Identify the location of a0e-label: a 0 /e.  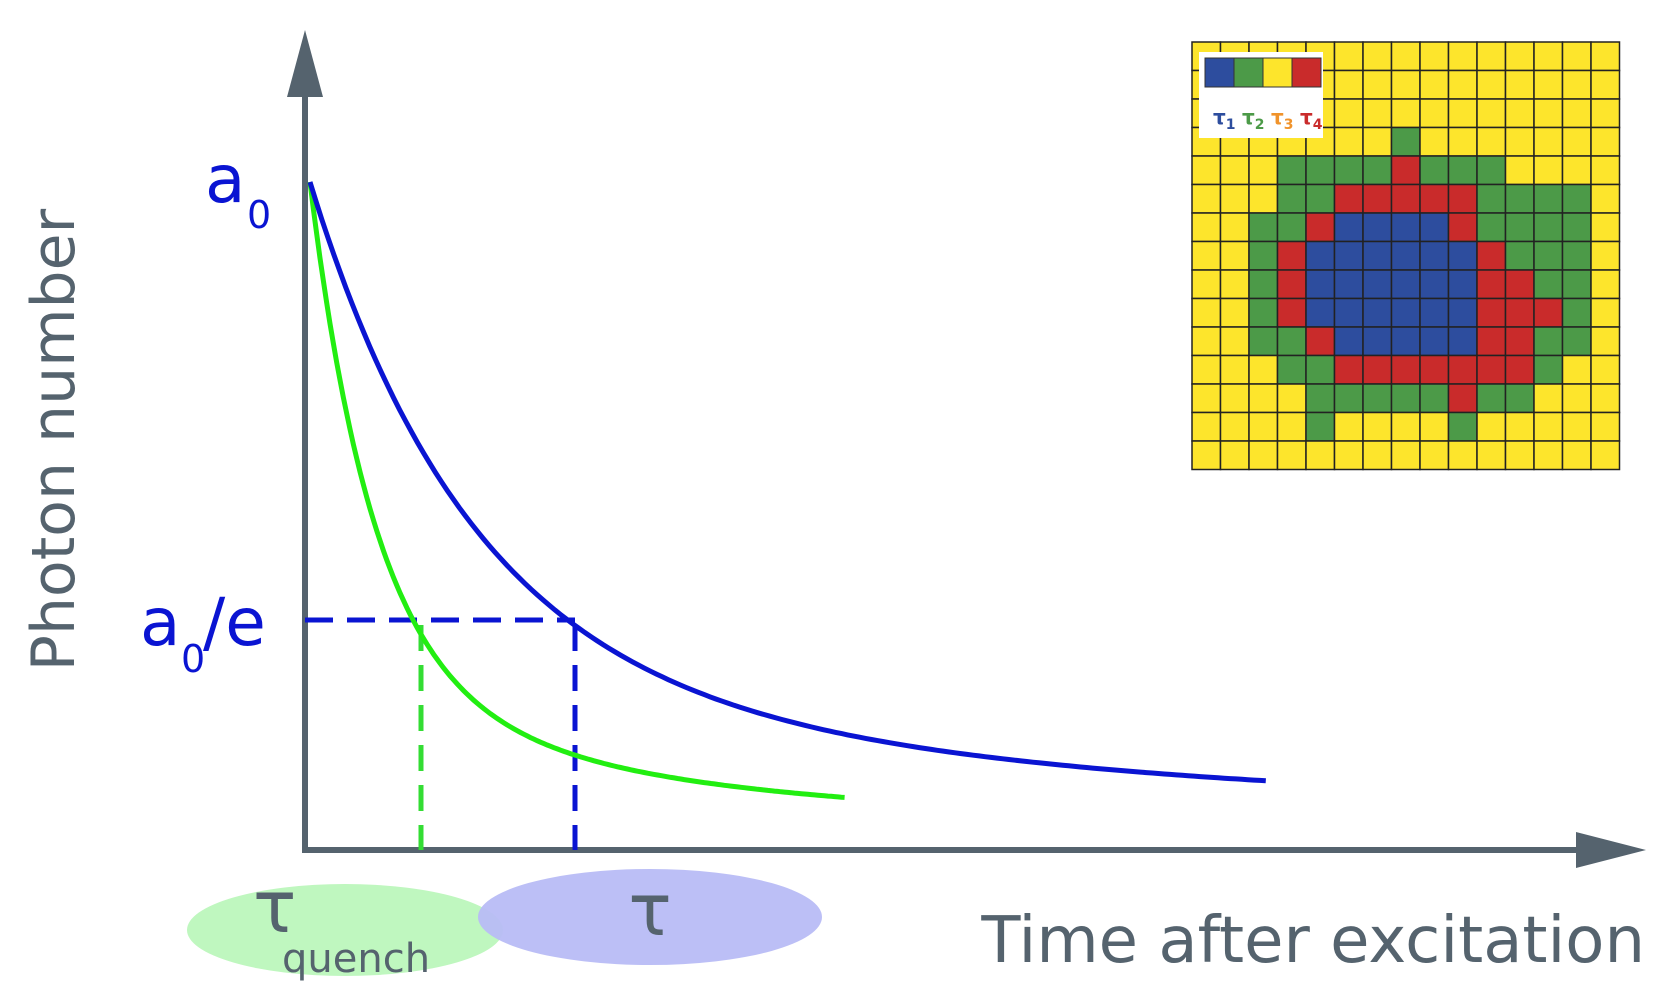
(203, 632).